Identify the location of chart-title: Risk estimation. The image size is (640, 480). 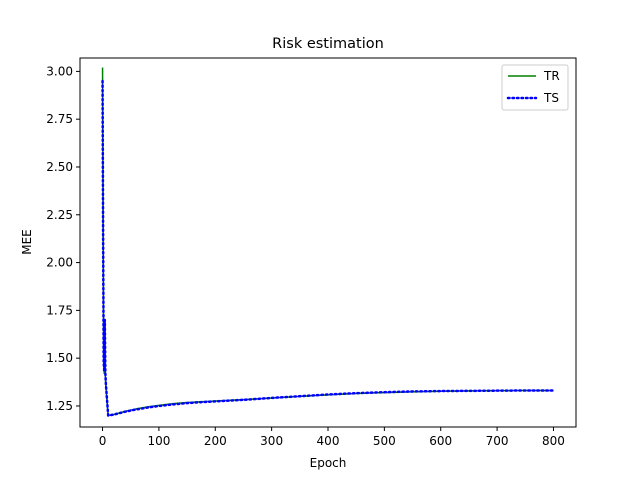
(328, 44).